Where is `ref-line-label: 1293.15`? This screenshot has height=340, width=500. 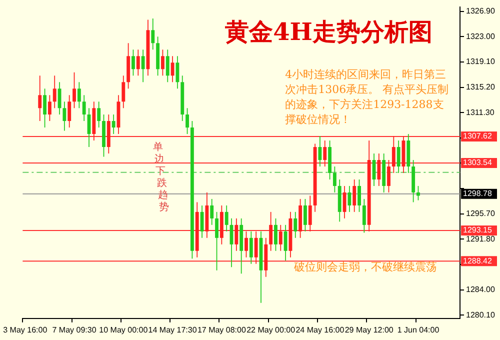
ref-line-label: 1293.15 is located at coordinates (477, 230).